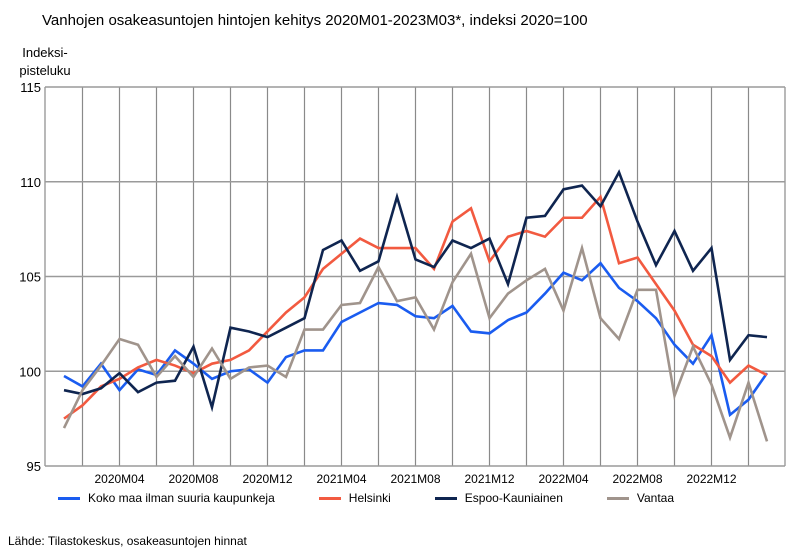 The width and height of the screenshot is (800, 554). Describe the element at coordinates (489, 479) in the screenshot. I see `x-tick-label: 2021M12` at that location.